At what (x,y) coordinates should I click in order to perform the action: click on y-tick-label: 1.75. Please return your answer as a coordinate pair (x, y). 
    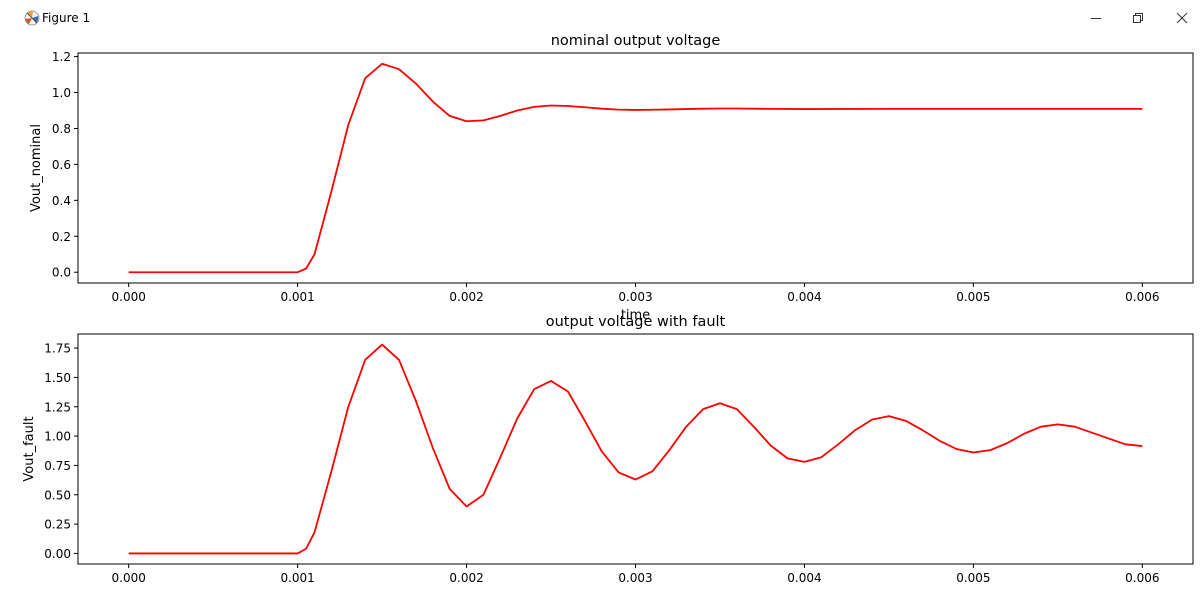
    Looking at the image, I should click on (57, 349).